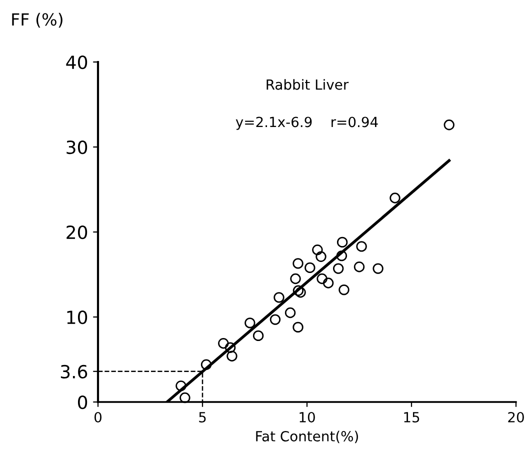 The height and width of the screenshot is (464, 527). Describe the element at coordinates (98, 417) in the screenshot. I see `x-tick-label: 0` at that location.